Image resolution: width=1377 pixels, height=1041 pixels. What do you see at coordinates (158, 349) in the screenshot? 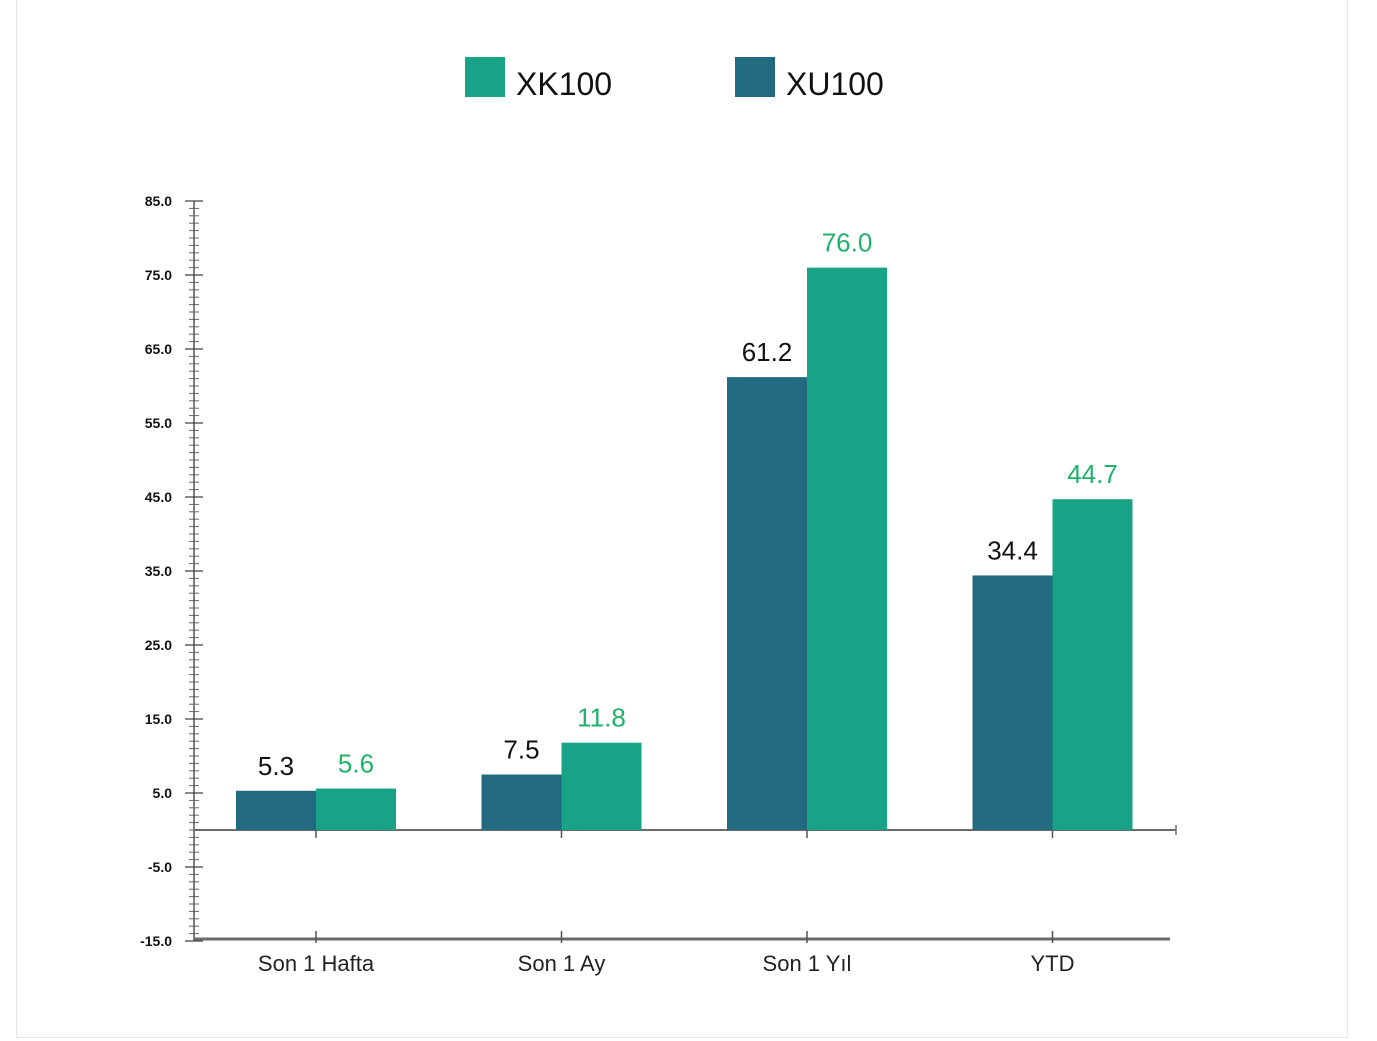
I see `y-tick-label: 65.0` at bounding box center [158, 349].